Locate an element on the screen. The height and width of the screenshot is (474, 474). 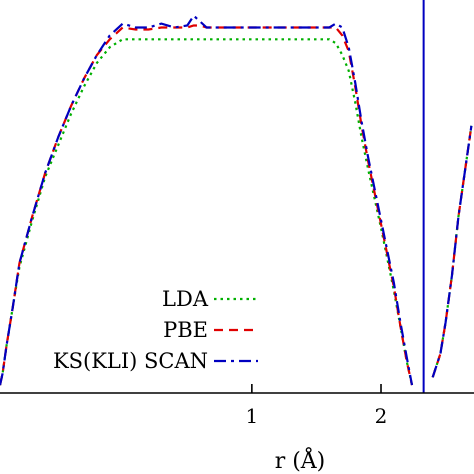
x-axis-label: r (Å) is located at coordinates (300, 460).